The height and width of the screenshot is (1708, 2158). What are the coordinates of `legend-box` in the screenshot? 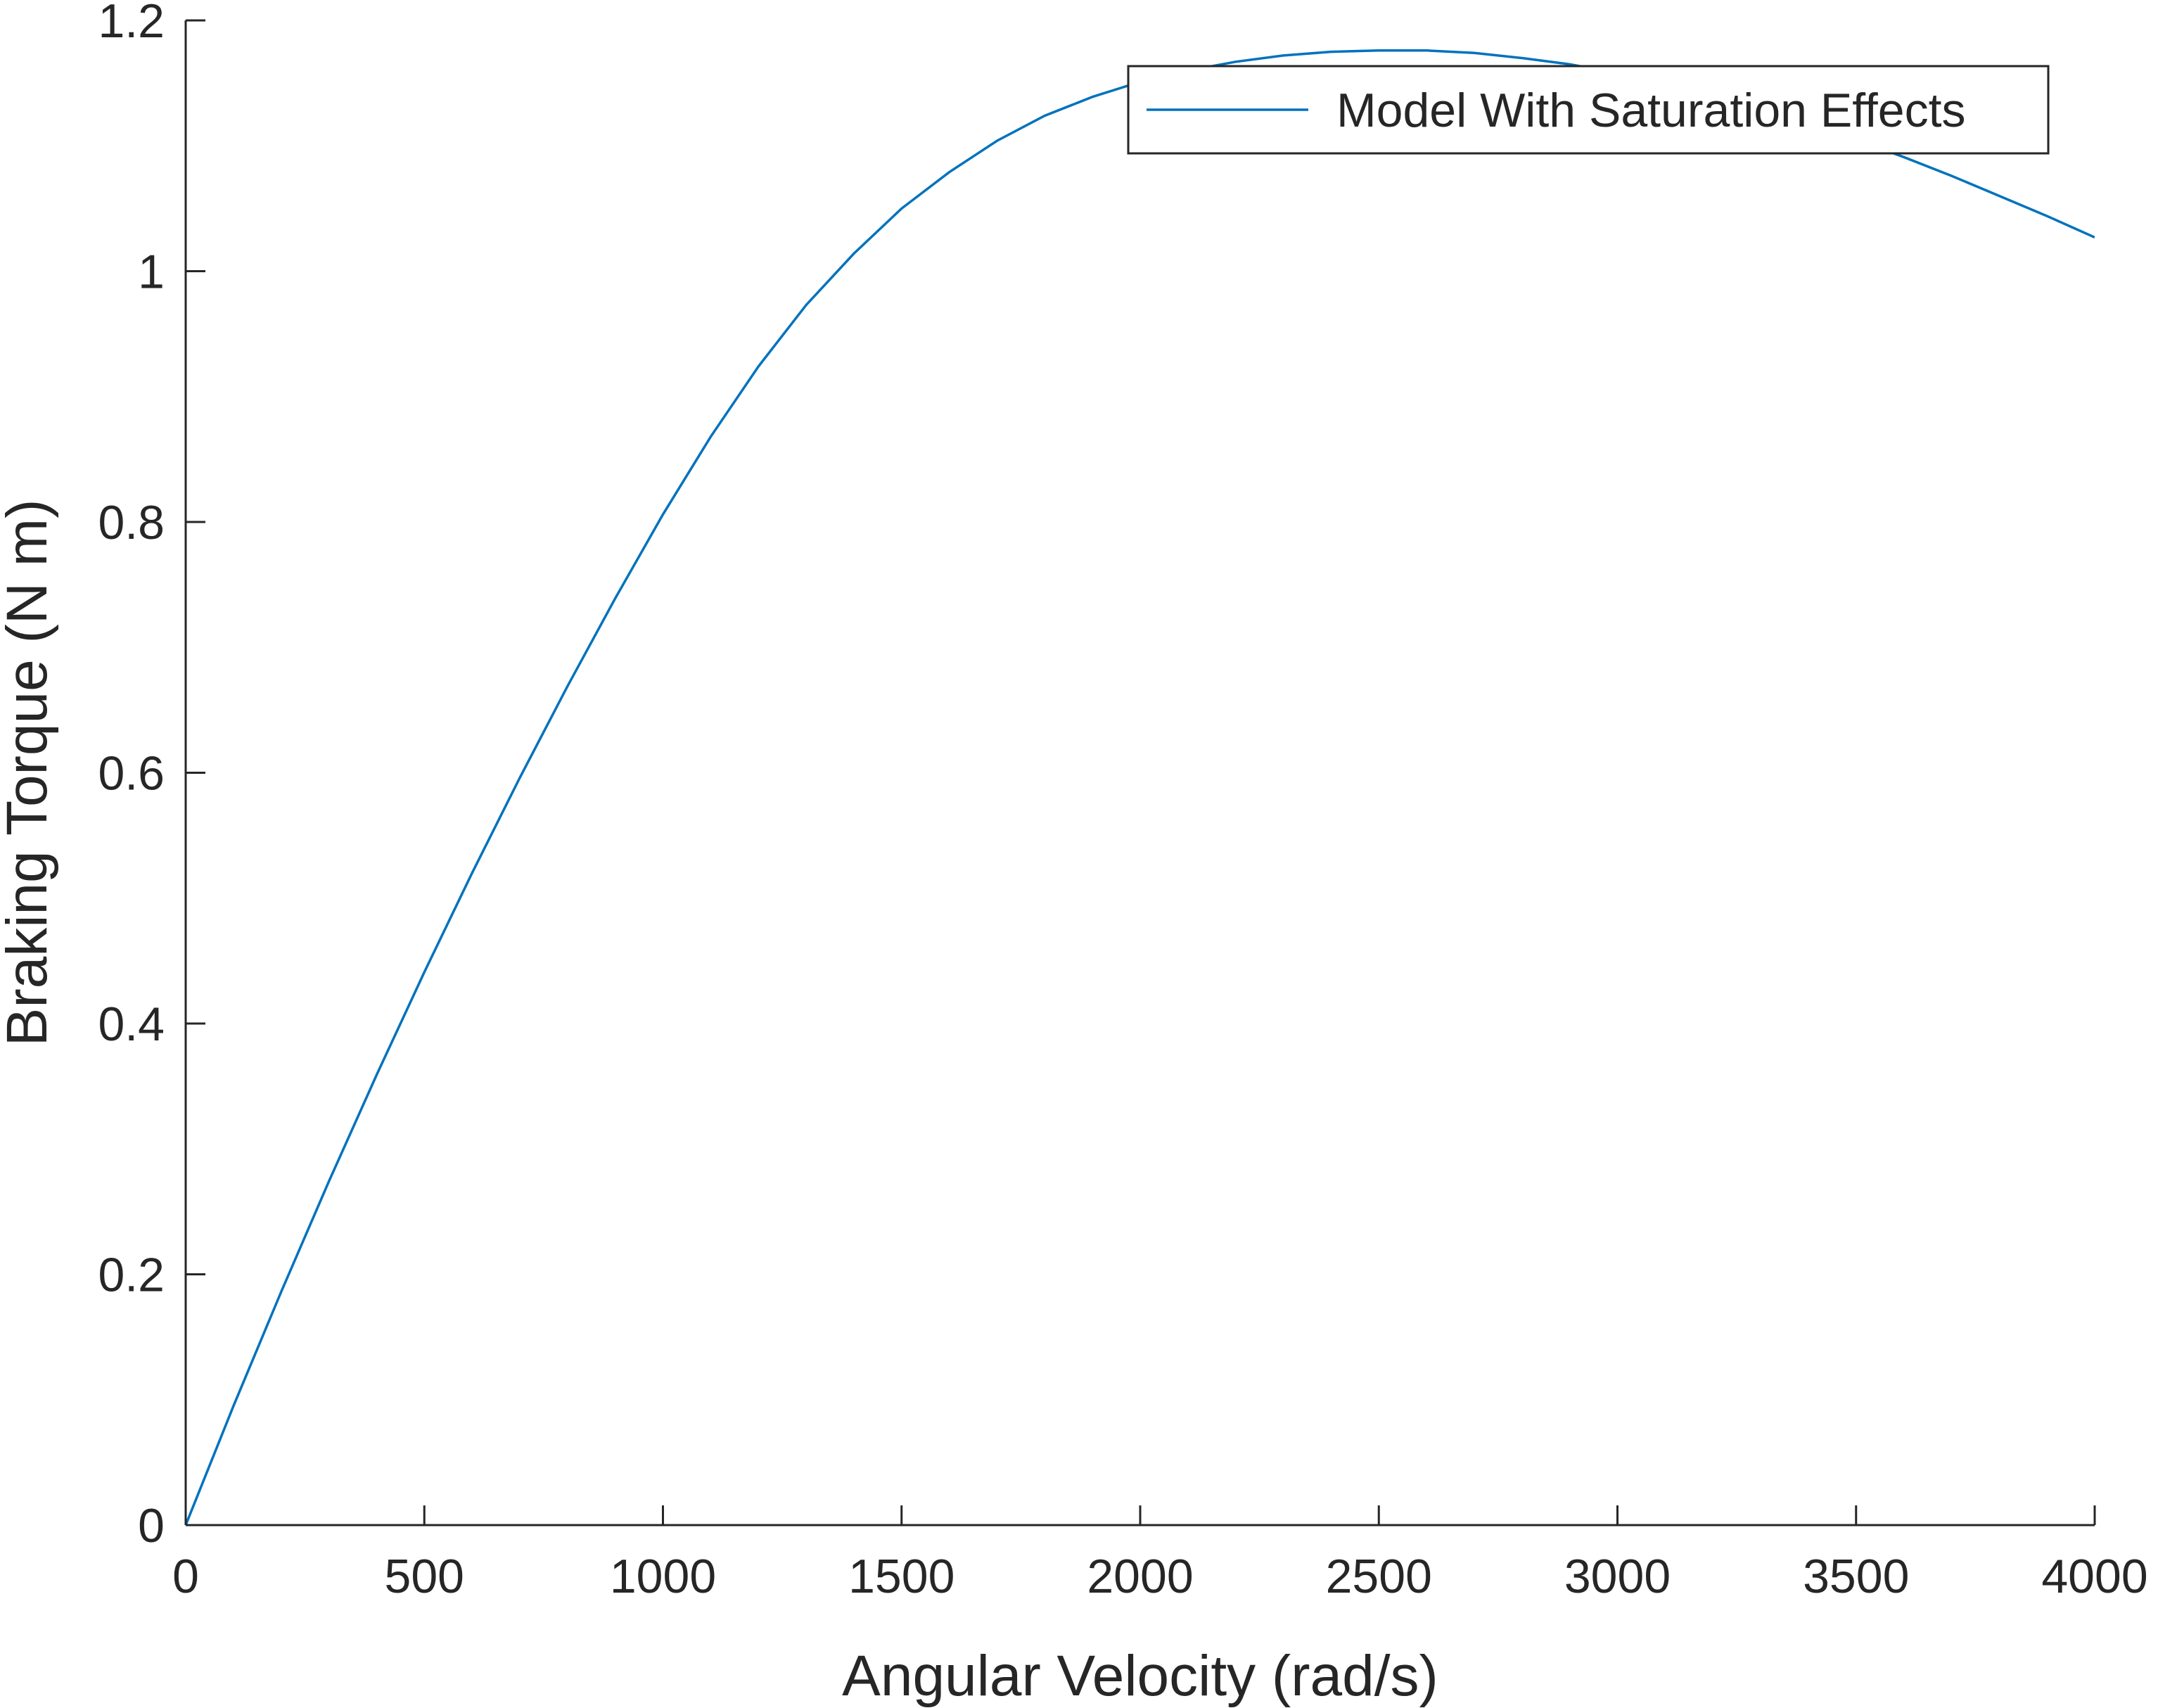 It's located at (1588, 110).